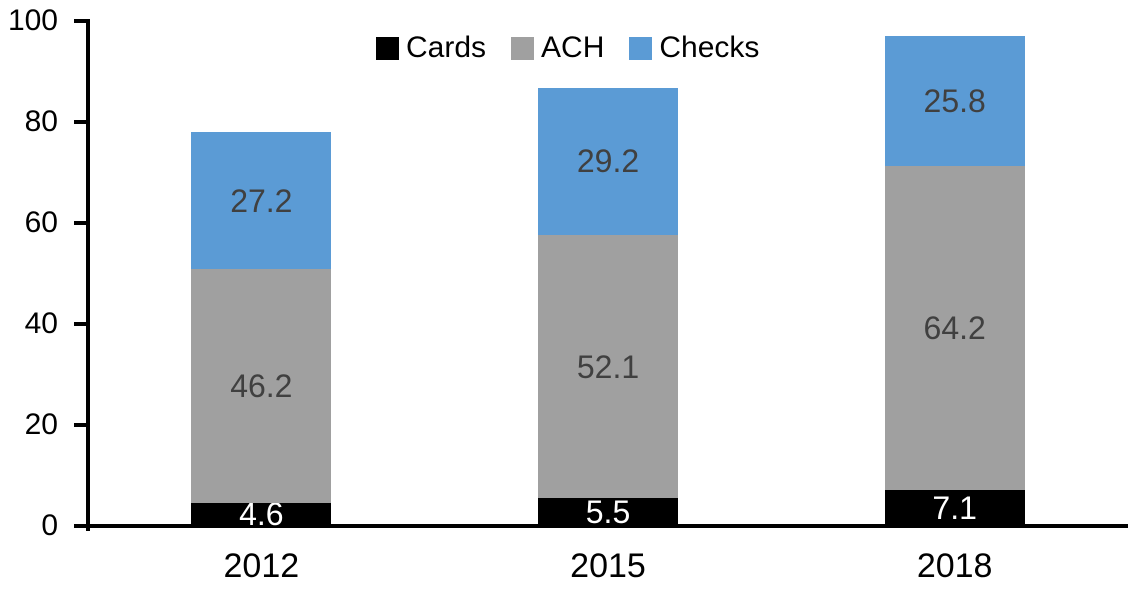  I want to click on legend-label-checks: Checks, so click(709, 47).